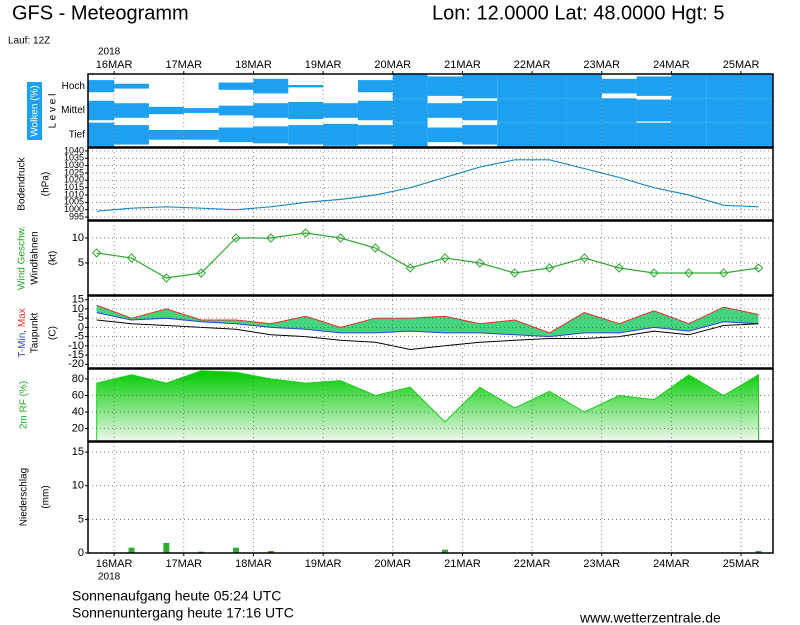 Image resolution: width=800 pixels, height=625 pixels. Describe the element at coordinates (323, 65) in the screenshot. I see `x-tick-label: 19MAR` at that location.